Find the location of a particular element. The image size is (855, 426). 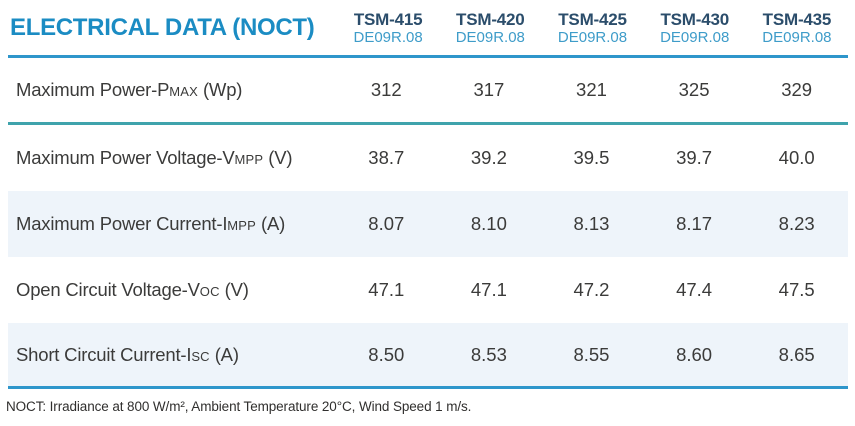

value-cell: 8.60 is located at coordinates (694, 354).